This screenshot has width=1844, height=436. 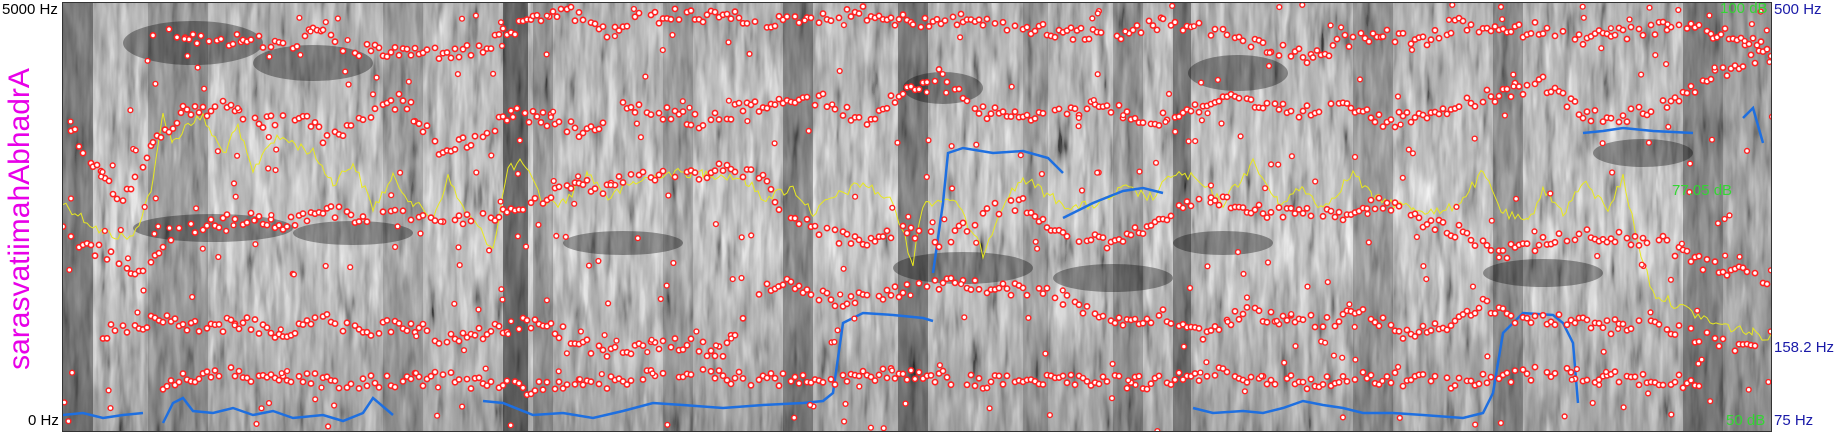 What do you see at coordinates (543, 217) in the screenshot?
I see `dark-band` at bounding box center [543, 217].